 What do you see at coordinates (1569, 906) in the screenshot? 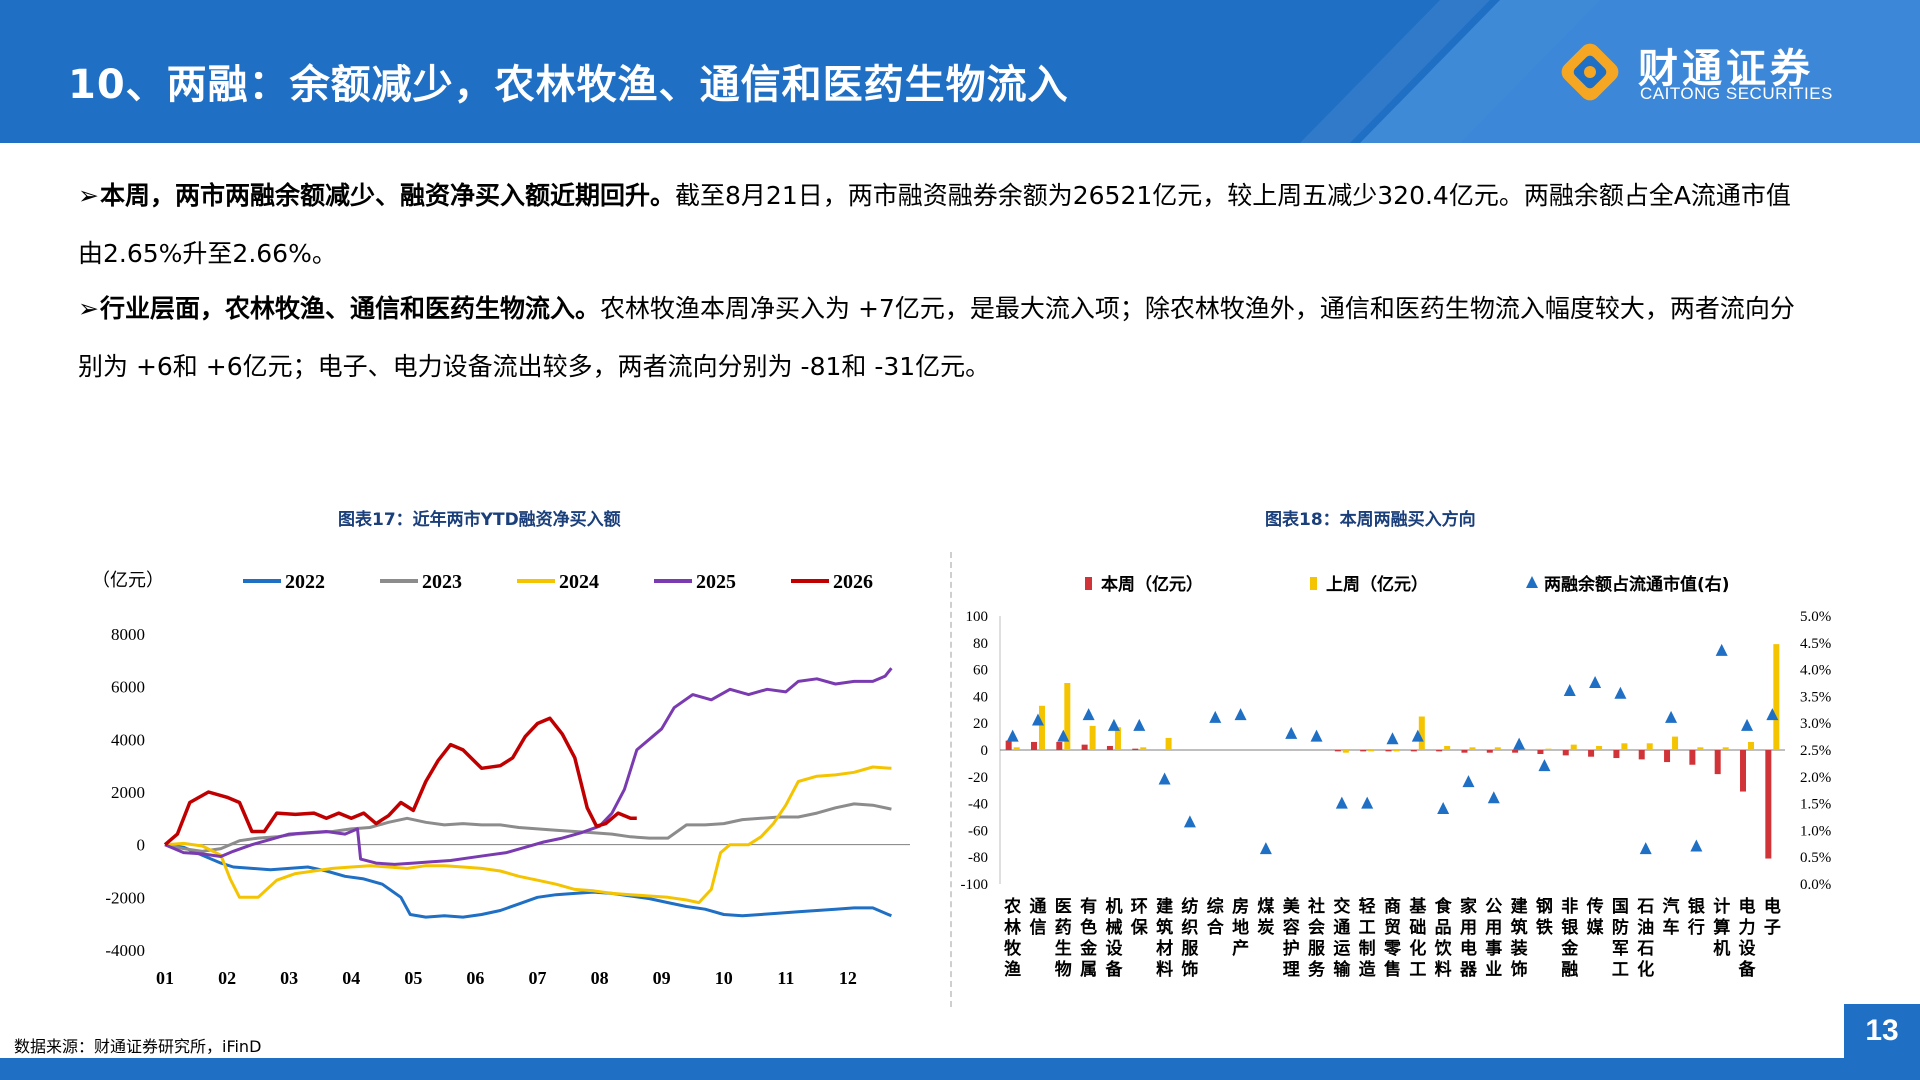
I see `chart18-category-label: 非` at bounding box center [1569, 906].